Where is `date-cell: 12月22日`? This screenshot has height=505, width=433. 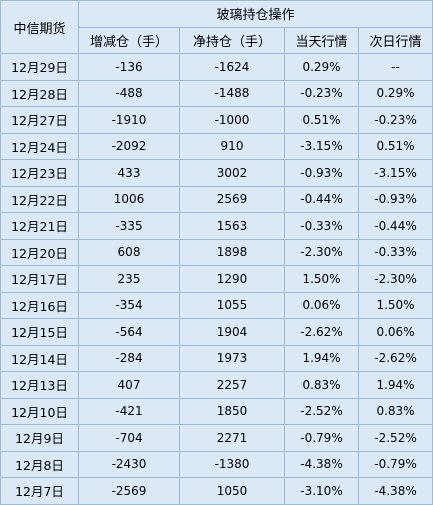
date-cell: 12月22日 is located at coordinates (39, 199).